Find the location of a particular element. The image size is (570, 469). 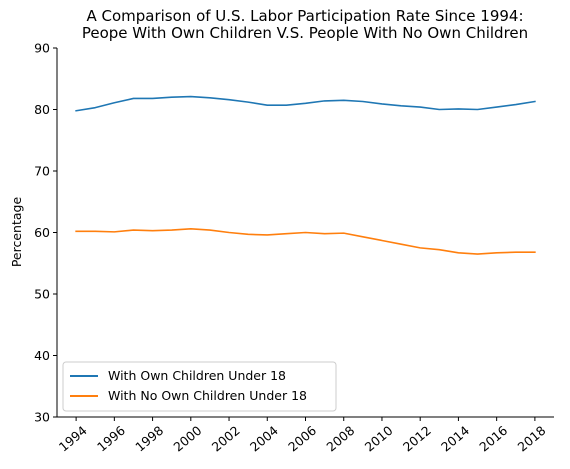

y-tick-label: 80 is located at coordinates (42, 109).